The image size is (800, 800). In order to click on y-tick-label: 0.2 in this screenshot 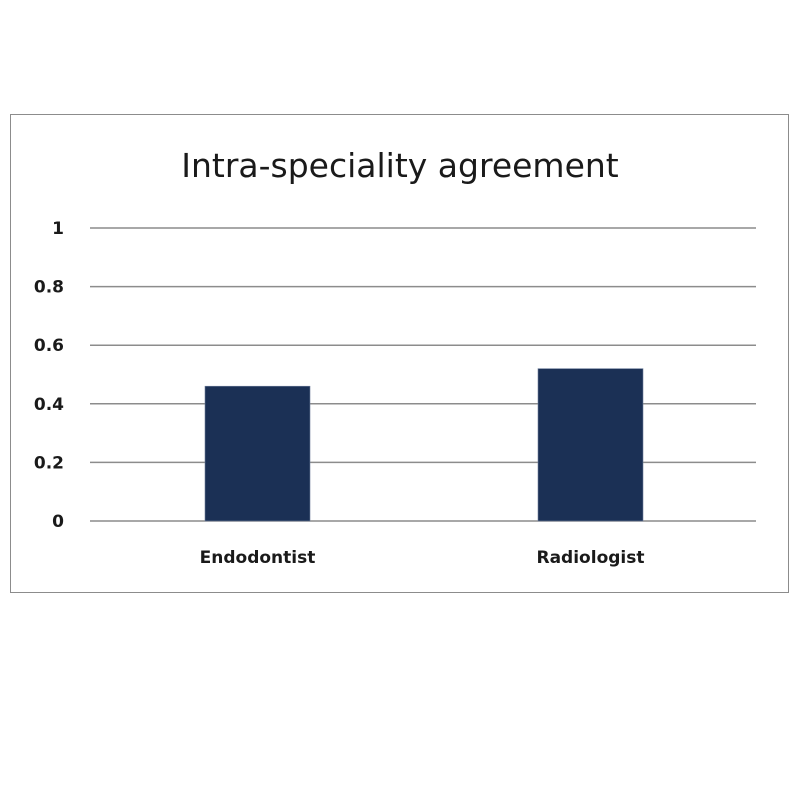, I will do `click(49, 463)`.